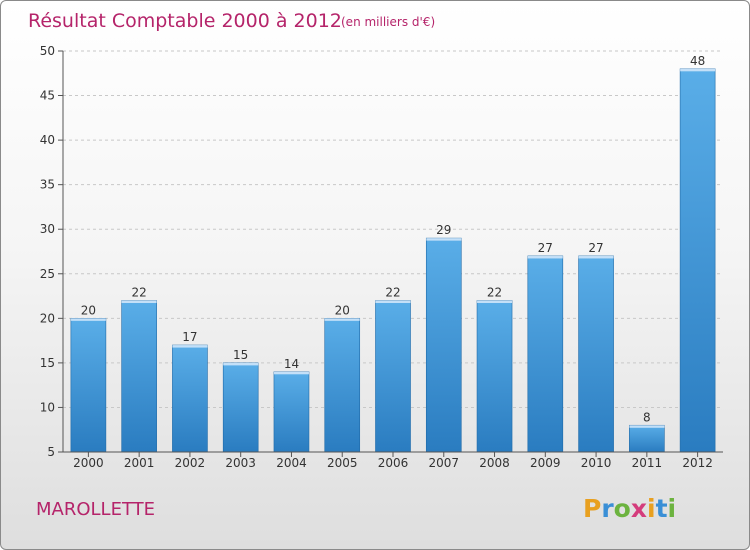 This screenshot has height=550, width=750. What do you see at coordinates (139, 463) in the screenshot?
I see `x-tick-label: 2001` at bounding box center [139, 463].